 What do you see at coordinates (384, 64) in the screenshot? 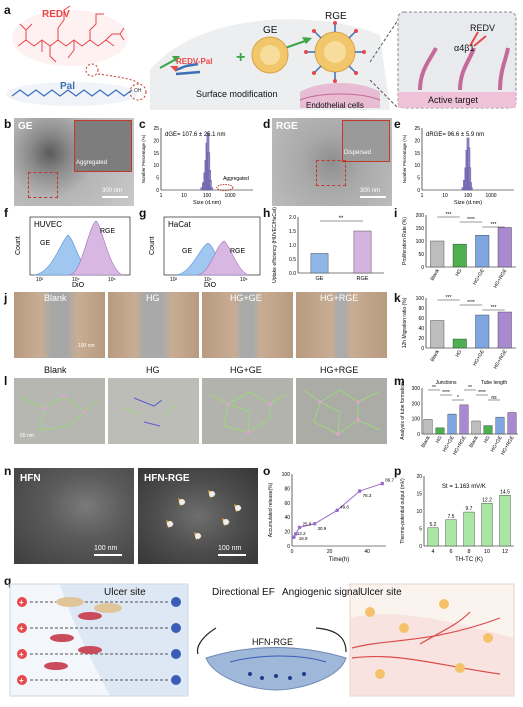
I see `zoom-lines` at bounding box center [384, 64].